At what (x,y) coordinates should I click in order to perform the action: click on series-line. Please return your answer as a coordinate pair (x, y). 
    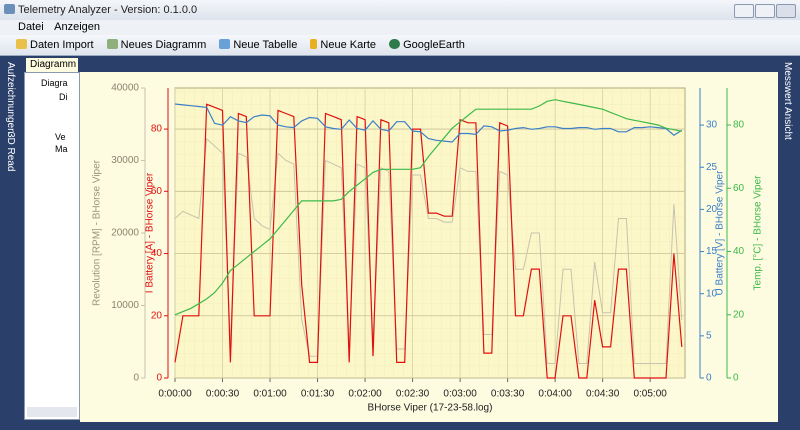
    Looking at the image, I should click on (428, 123).